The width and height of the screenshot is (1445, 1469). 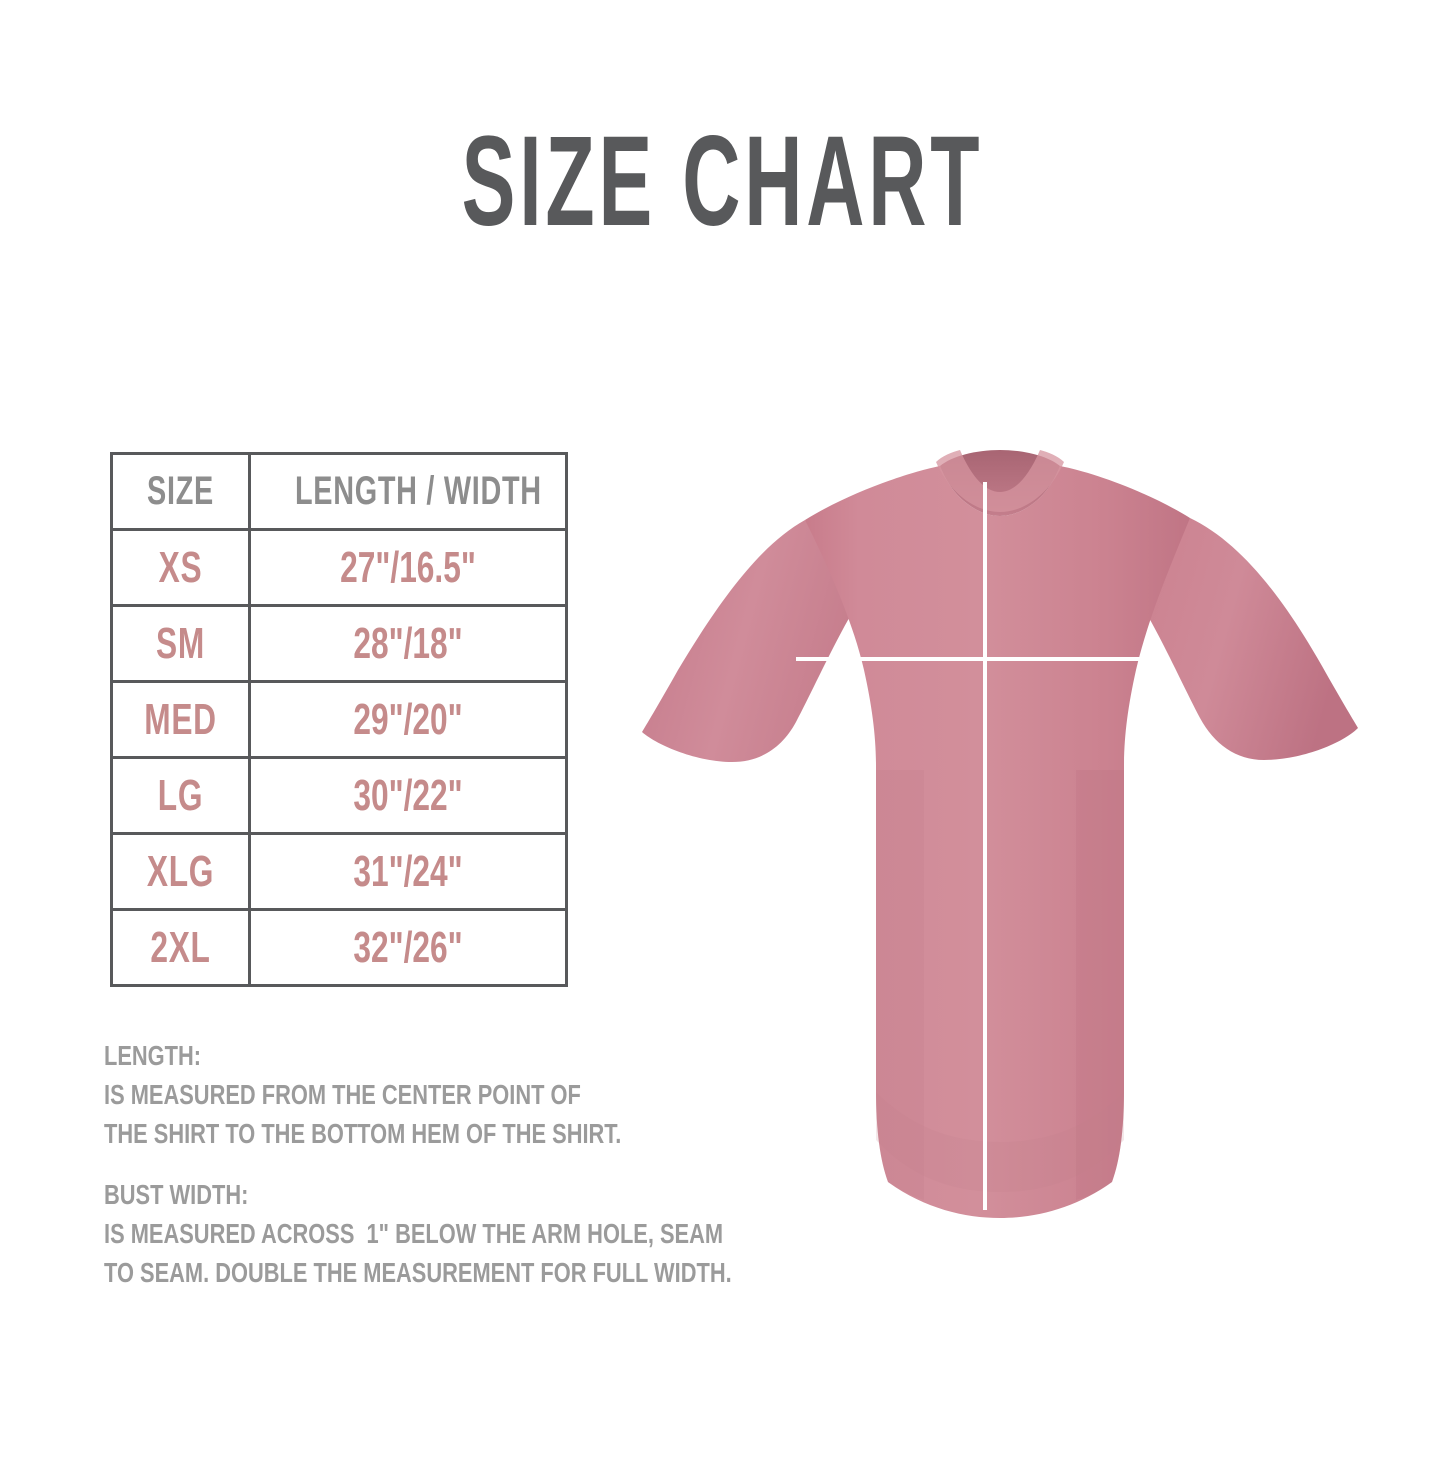 What do you see at coordinates (418, 491) in the screenshot?
I see `column-header-measurement-label: LENGTH / WIDTH` at bounding box center [418, 491].